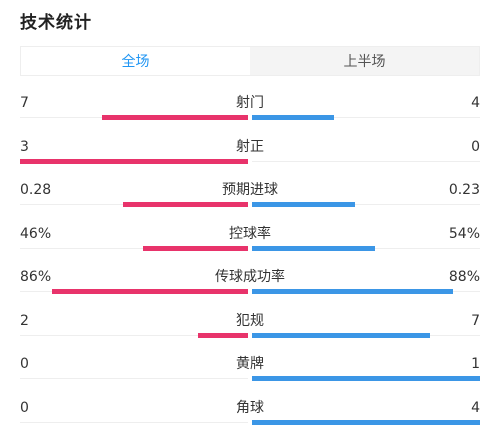 The width and height of the screenshot is (500, 443). Describe the element at coordinates (36, 277) in the screenshot. I see `home-value: 86%` at that location.